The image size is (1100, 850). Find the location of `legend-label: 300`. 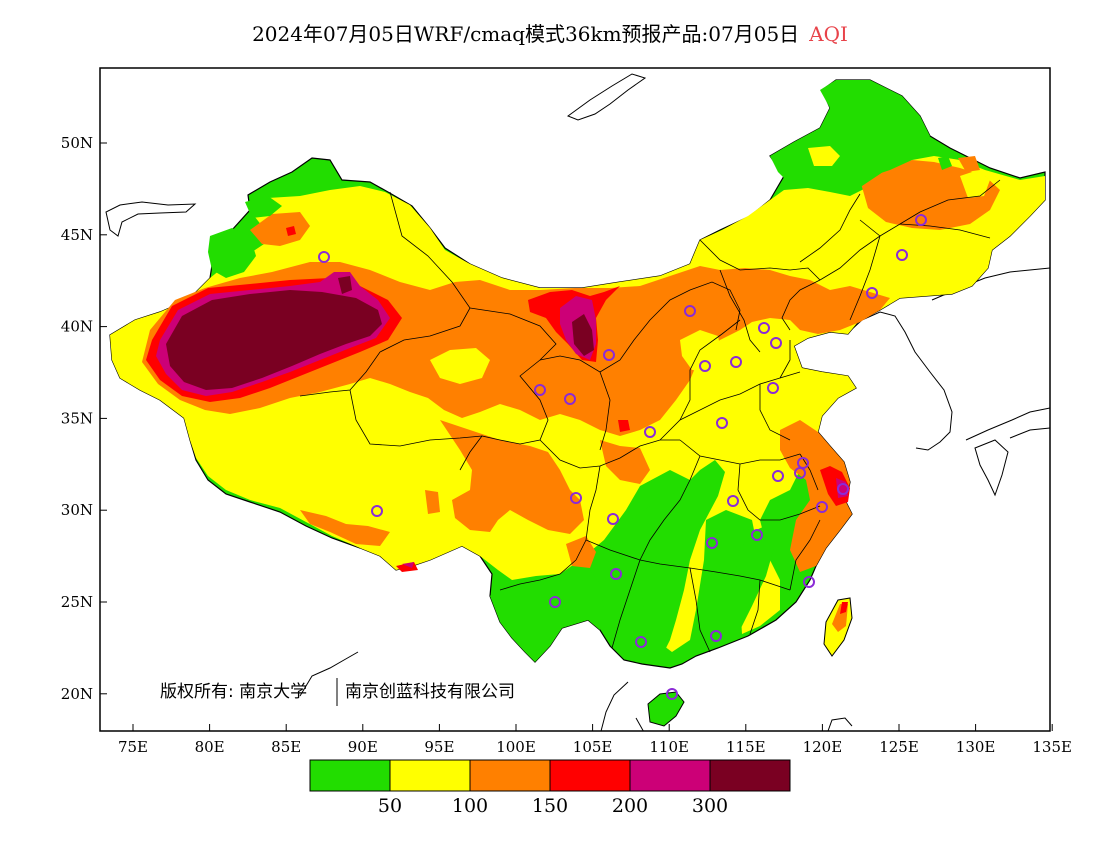

legend-label: 300 is located at coordinates (710, 806).